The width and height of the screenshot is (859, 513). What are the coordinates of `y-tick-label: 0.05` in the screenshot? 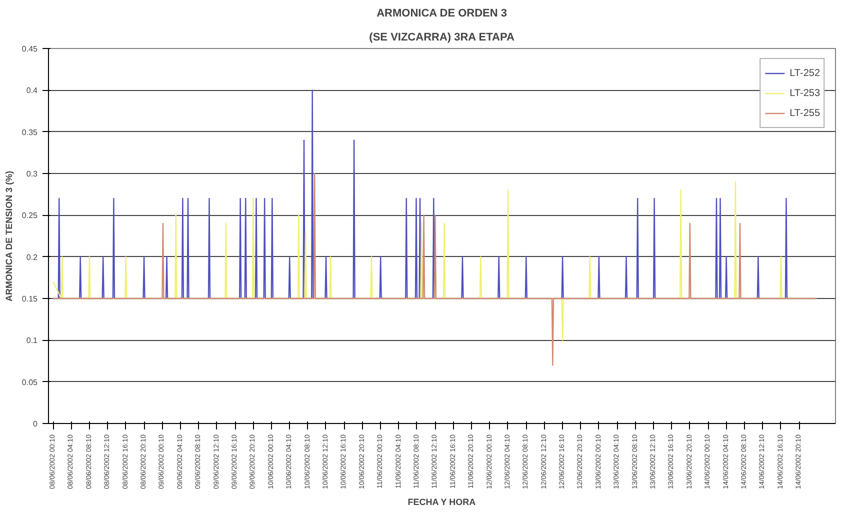 It's located at (30, 382).